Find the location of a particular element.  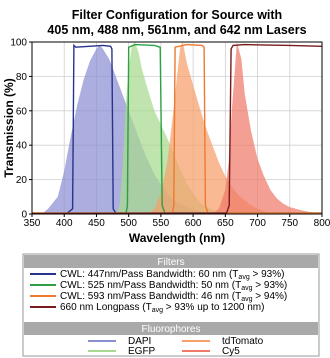

x-tick-label: 500 is located at coordinates (128, 223).